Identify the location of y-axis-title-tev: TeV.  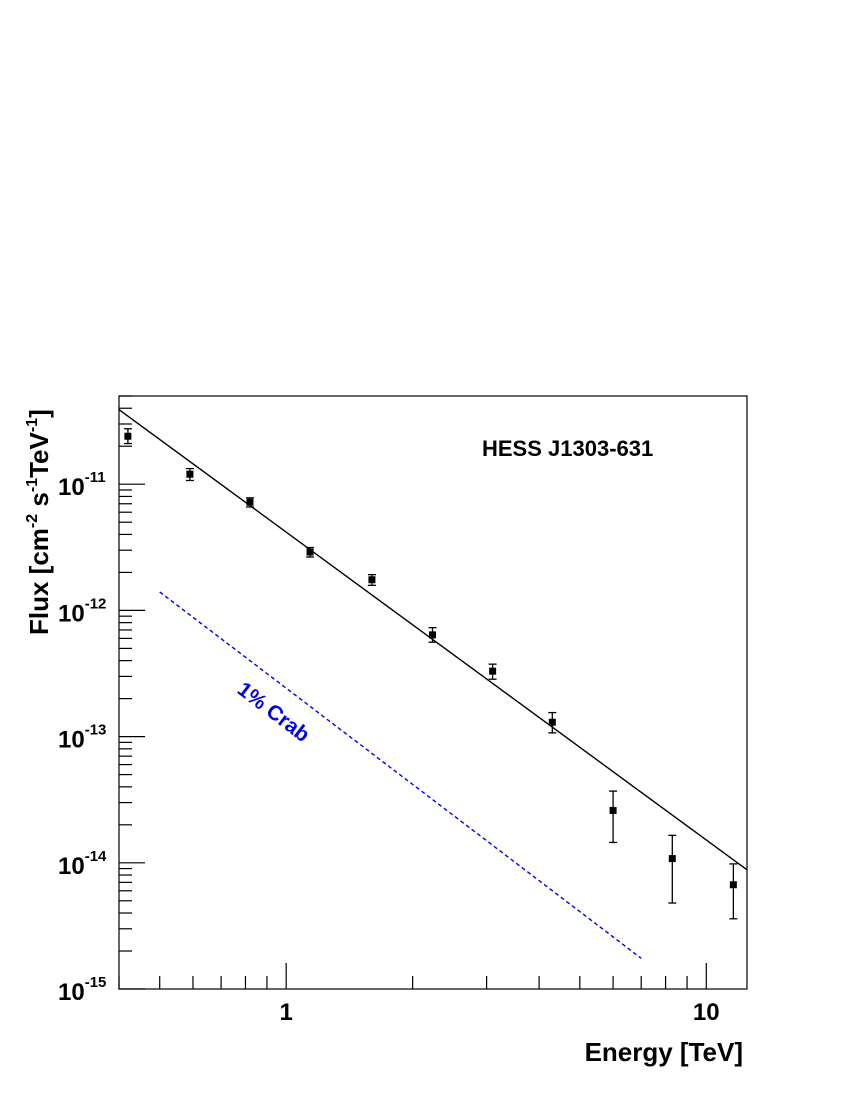
(39, 455).